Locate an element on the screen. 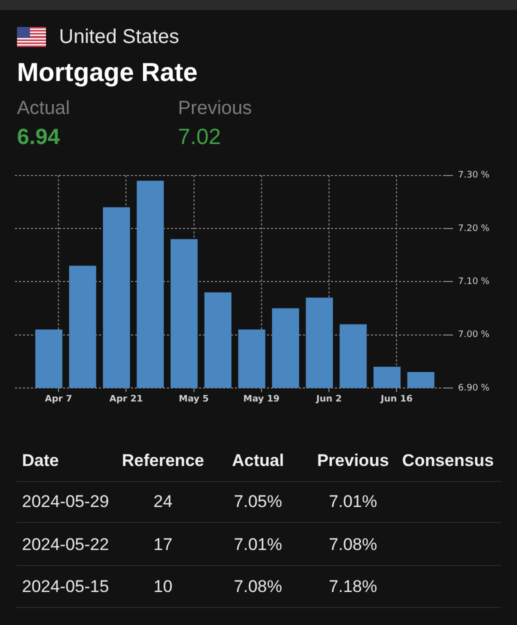 This screenshot has height=625, width=517. y-tick-label: 7.00 % is located at coordinates (474, 335).